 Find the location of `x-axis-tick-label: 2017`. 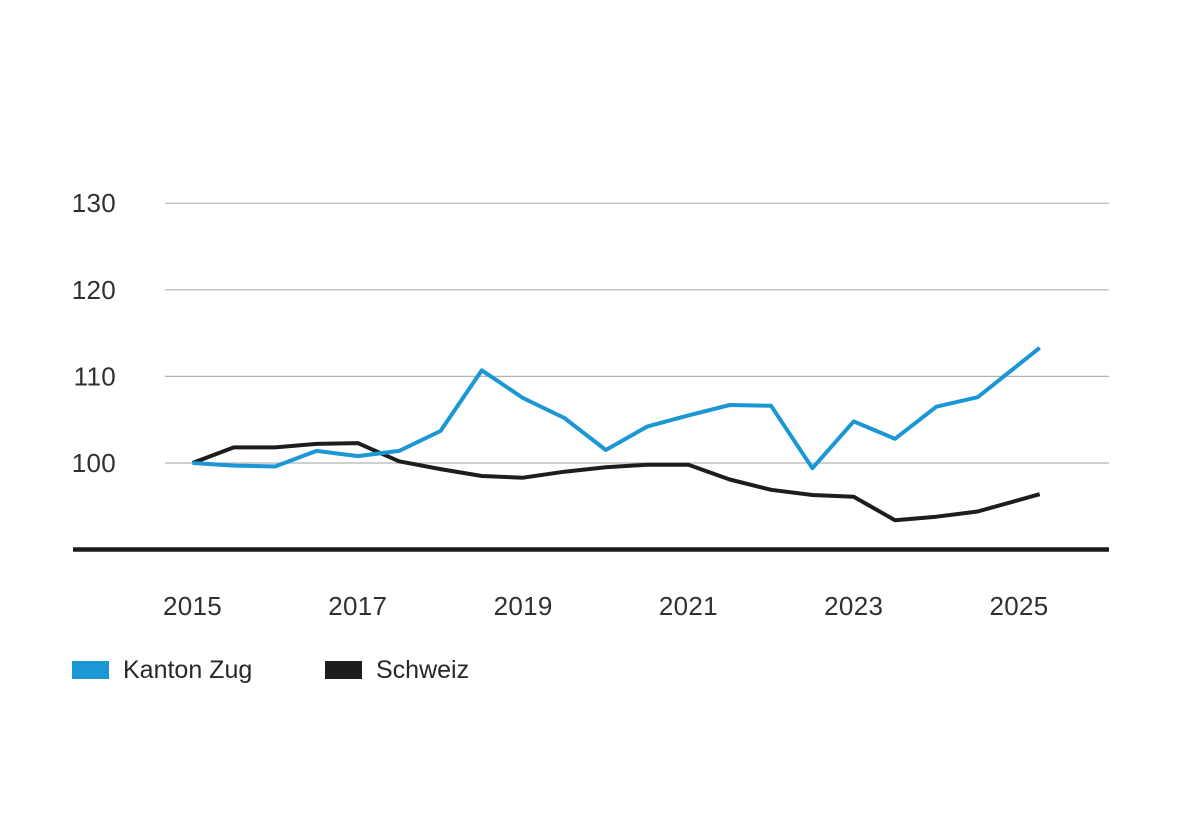

x-axis-tick-label: 2017 is located at coordinates (357, 606).